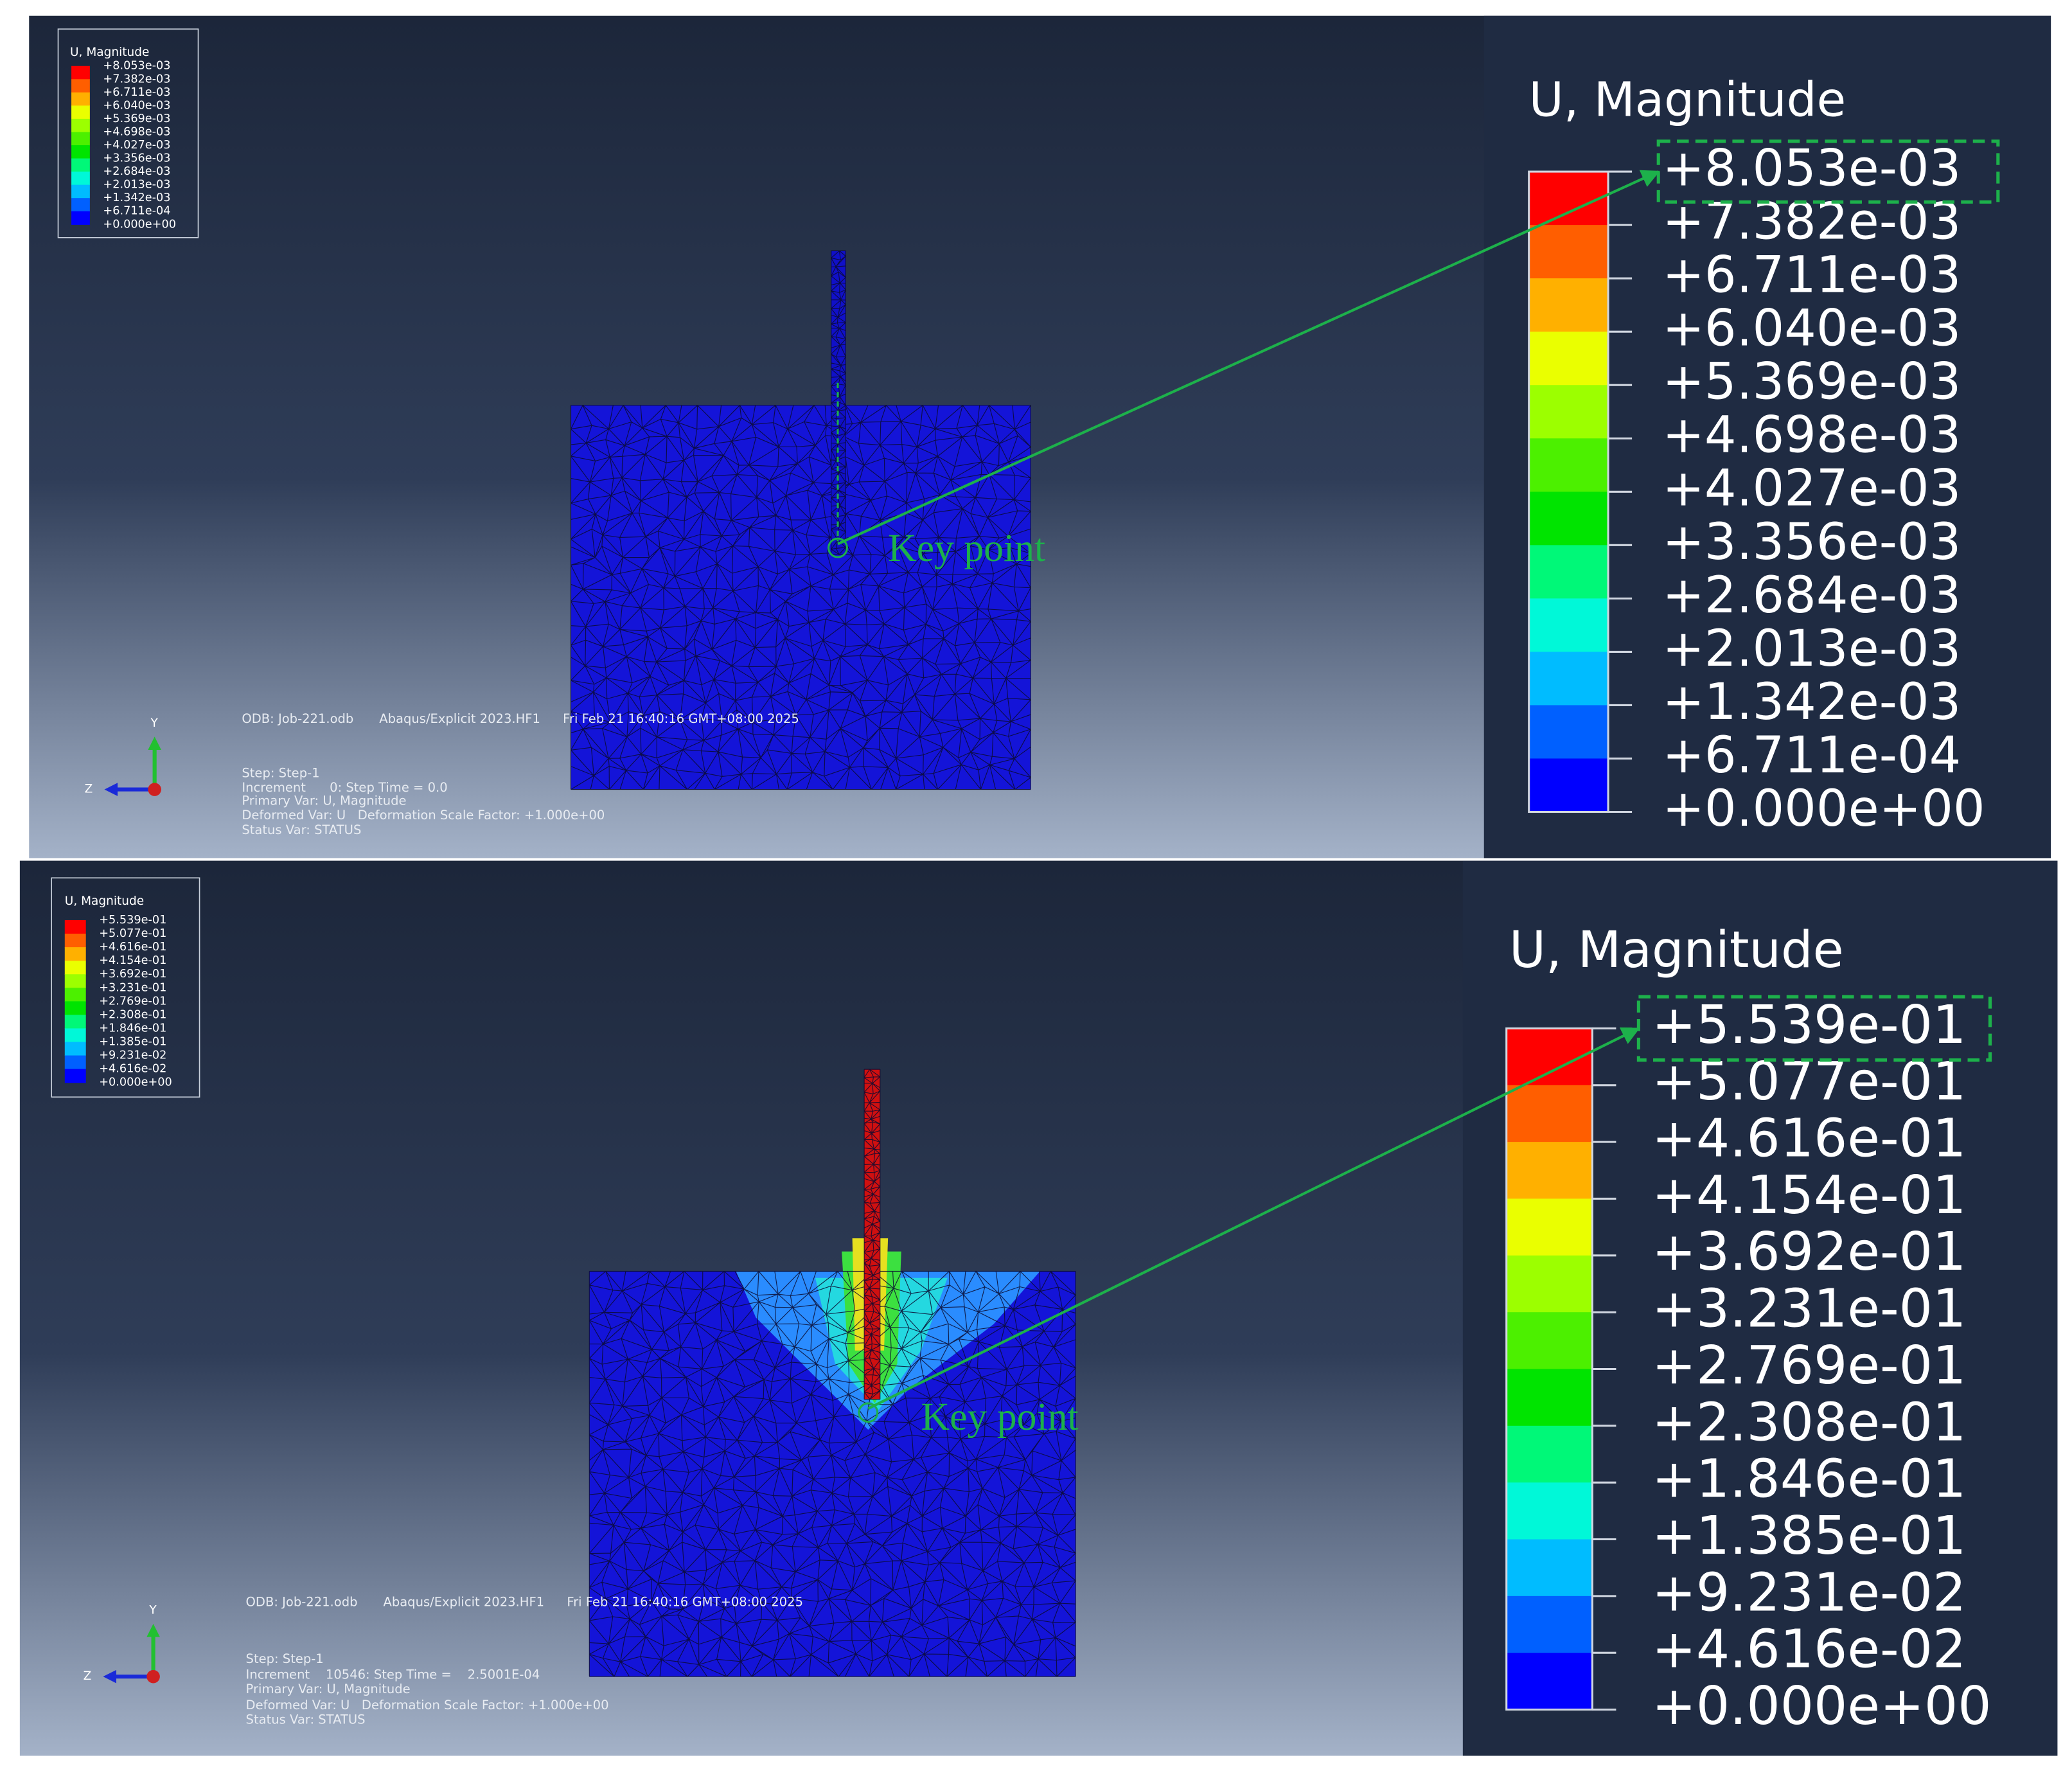 Image resolution: width=2072 pixels, height=1769 pixels. What do you see at coordinates (1811, 168) in the screenshot?
I see `legend-zoom-label: +8.053e-03` at bounding box center [1811, 168].